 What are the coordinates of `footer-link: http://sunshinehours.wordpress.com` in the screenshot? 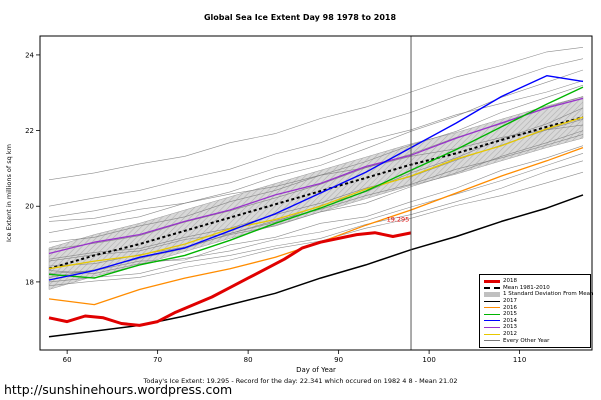 It's located at (118, 389).